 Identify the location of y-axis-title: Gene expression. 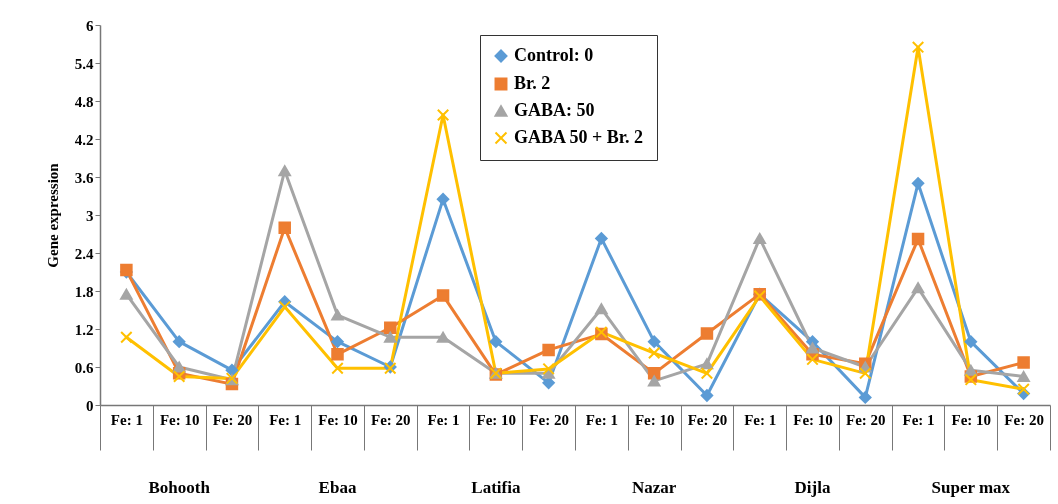
(52, 215).